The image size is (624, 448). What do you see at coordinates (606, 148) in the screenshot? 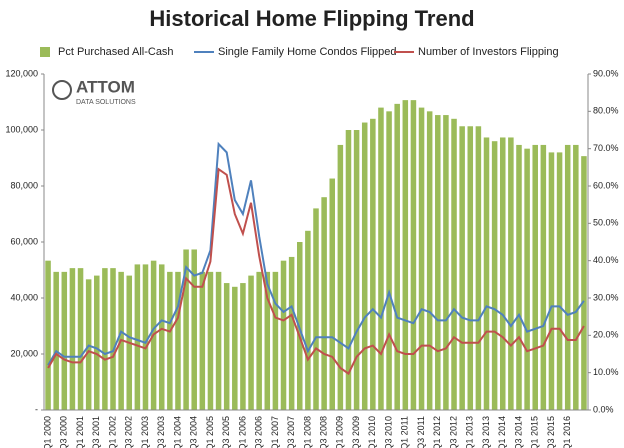
I see `y2-tick-label: 70.0%` at bounding box center [606, 148].